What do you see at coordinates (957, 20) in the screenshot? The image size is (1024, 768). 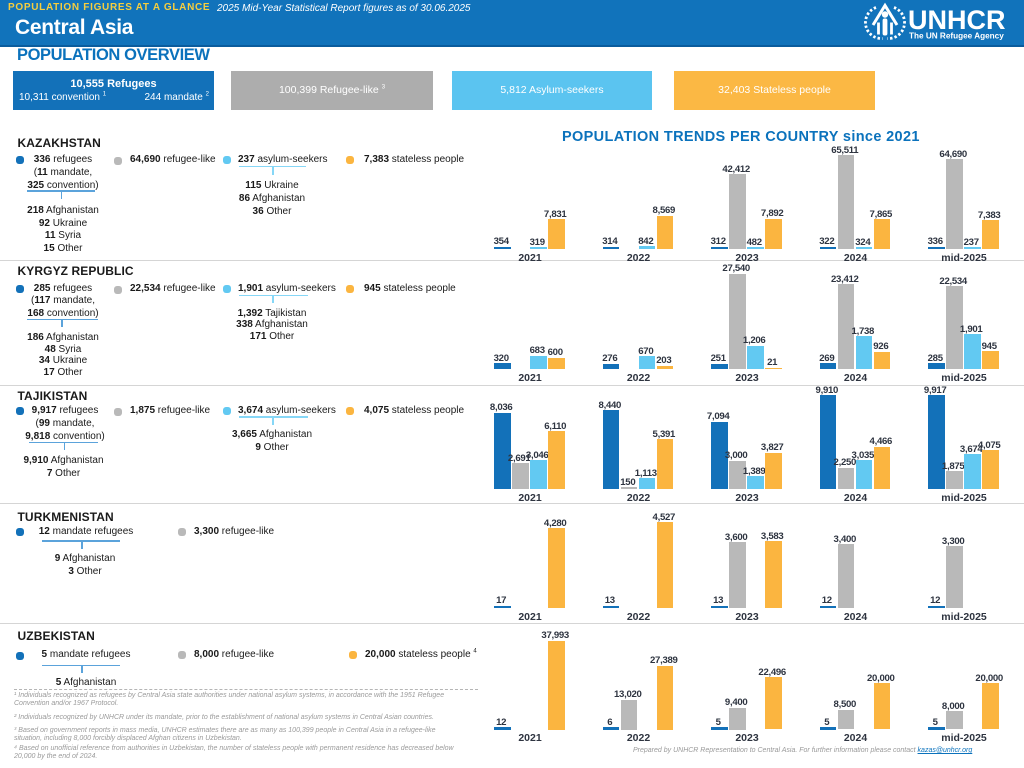 I see `svg-text: UNHCR` at bounding box center [957, 20].